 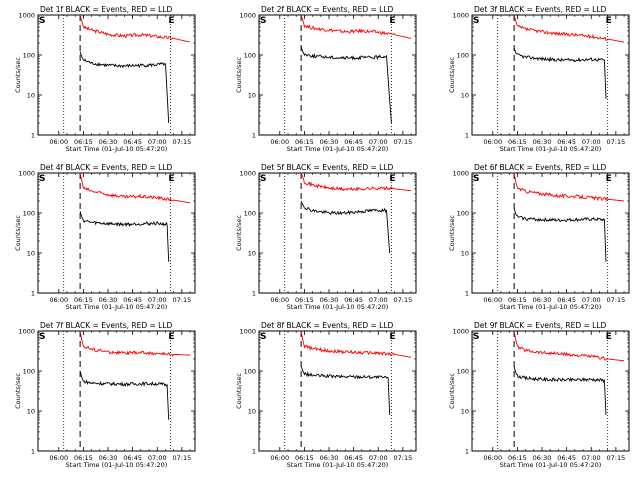 What do you see at coordinates (327, 167) in the screenshot?
I see `panel-title: Det 5f BLACK = Events, RED = LLD` at bounding box center [327, 167].